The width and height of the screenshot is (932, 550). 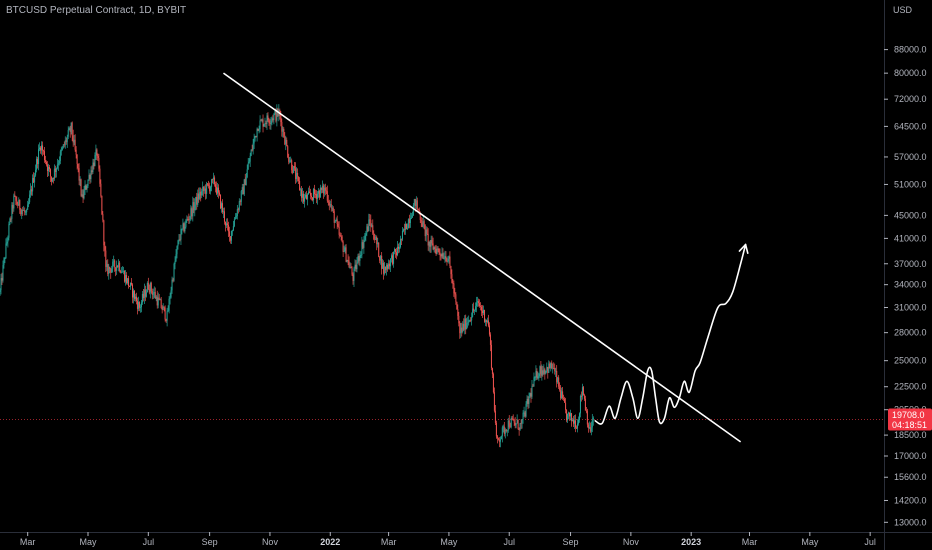 What do you see at coordinates (389, 542) in the screenshot?
I see `time-tick-label: Mar` at bounding box center [389, 542].